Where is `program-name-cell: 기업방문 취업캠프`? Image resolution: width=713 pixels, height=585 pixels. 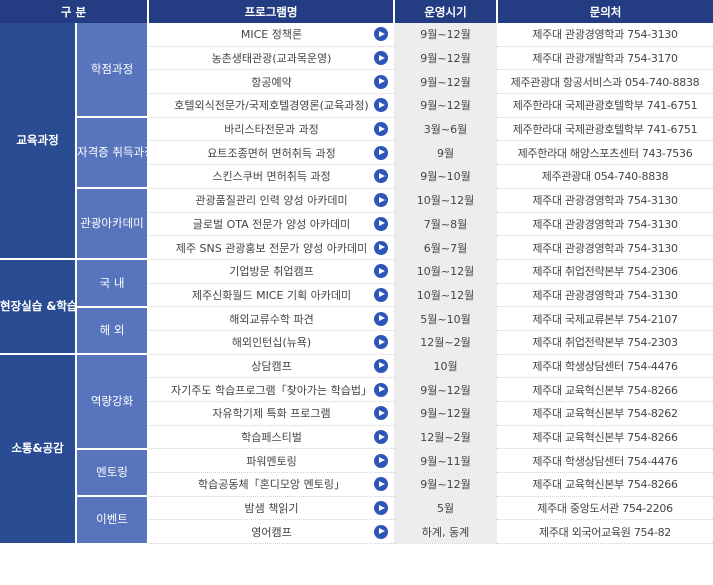
program-name-cell: 기업방문 취업캠프 is located at coordinates (271, 271).